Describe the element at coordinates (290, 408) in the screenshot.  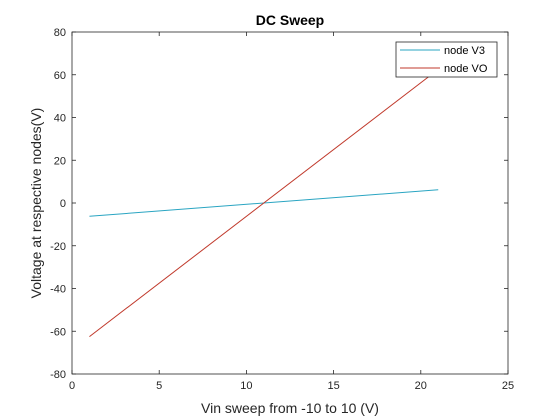
I see `x-axis-label: Vin sweep from -10 to 10 (V)` at that location.